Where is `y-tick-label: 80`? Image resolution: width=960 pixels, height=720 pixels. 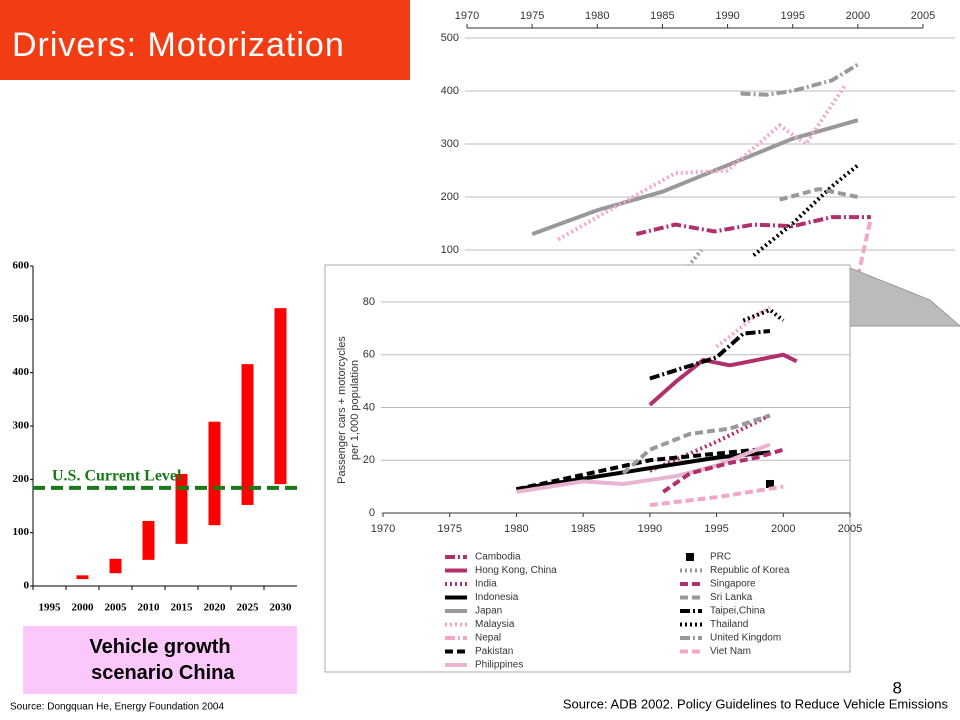 y-tick-label: 80 is located at coordinates (369, 302).